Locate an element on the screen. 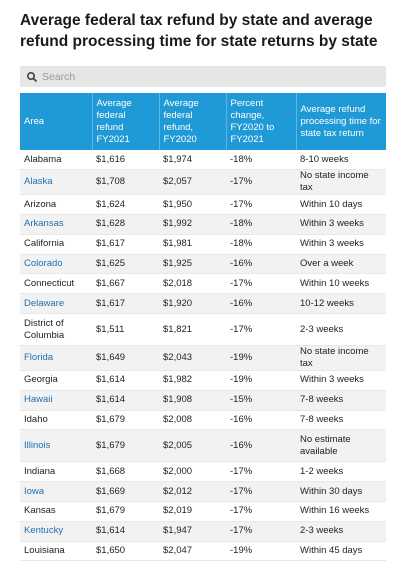 The height and width of the screenshot is (561, 400). table-row: Arizona $1,624 $1,950 -17% Within 10 days is located at coordinates (203, 205).